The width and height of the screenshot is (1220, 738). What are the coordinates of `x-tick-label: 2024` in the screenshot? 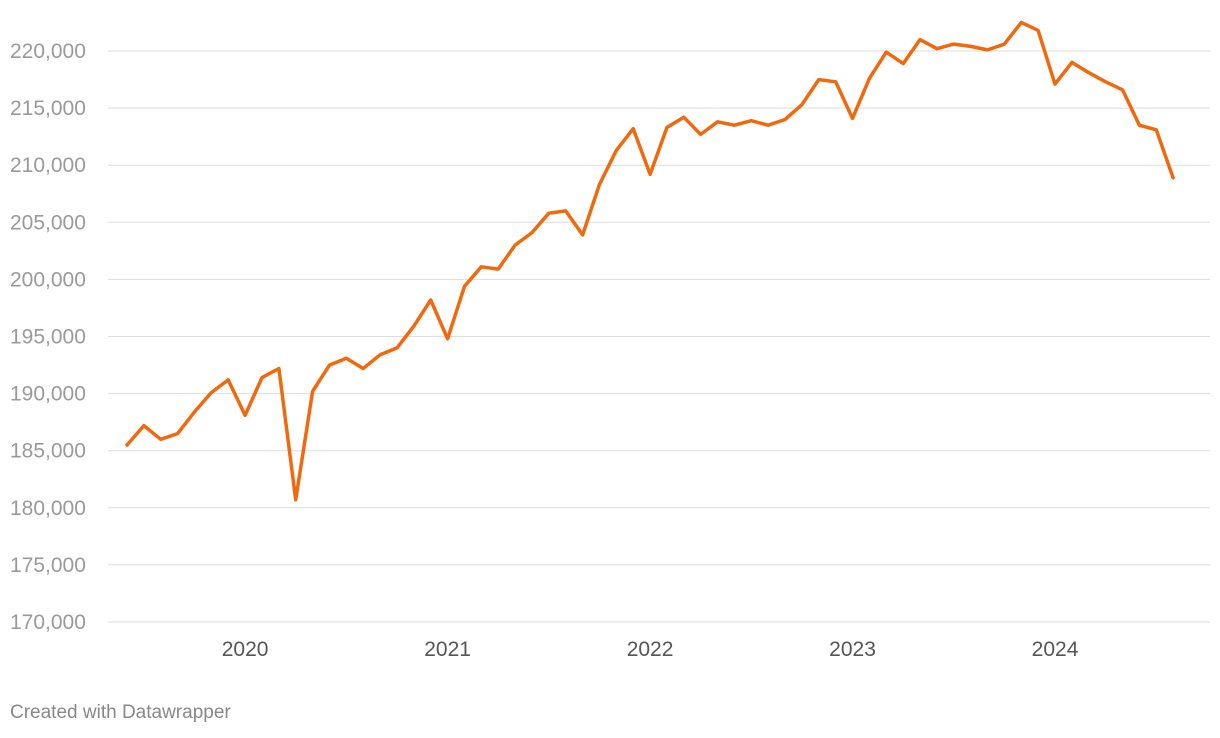 It's located at (1055, 649).